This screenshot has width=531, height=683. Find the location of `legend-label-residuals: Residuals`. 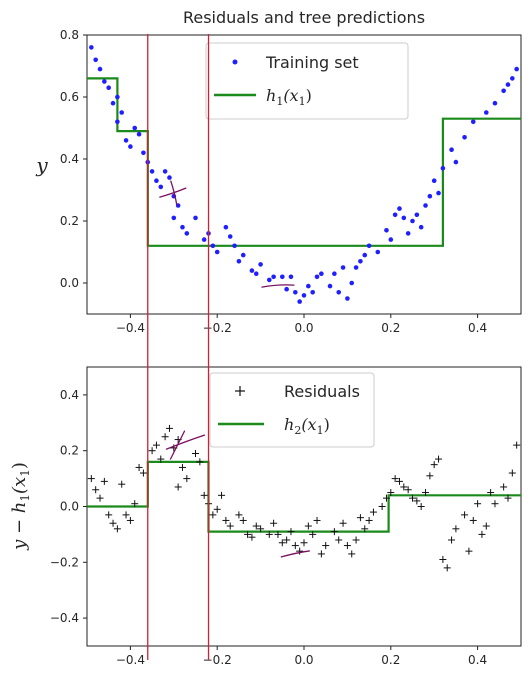

legend-label-residuals: Residuals is located at coordinates (322, 391).